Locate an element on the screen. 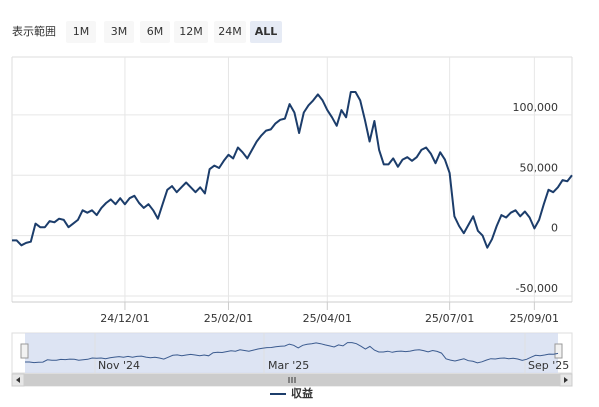  range-button-label: 1M is located at coordinates (81, 31).